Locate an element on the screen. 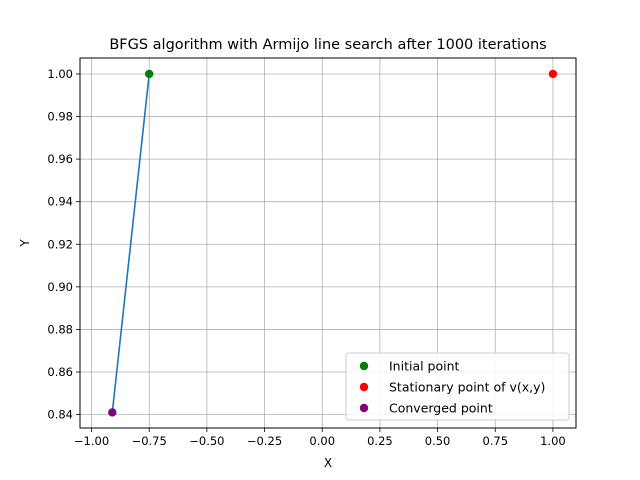 Image resolution: width=640 pixels, height=480 pixels. x-tick-label: −0.50 is located at coordinates (206, 441).